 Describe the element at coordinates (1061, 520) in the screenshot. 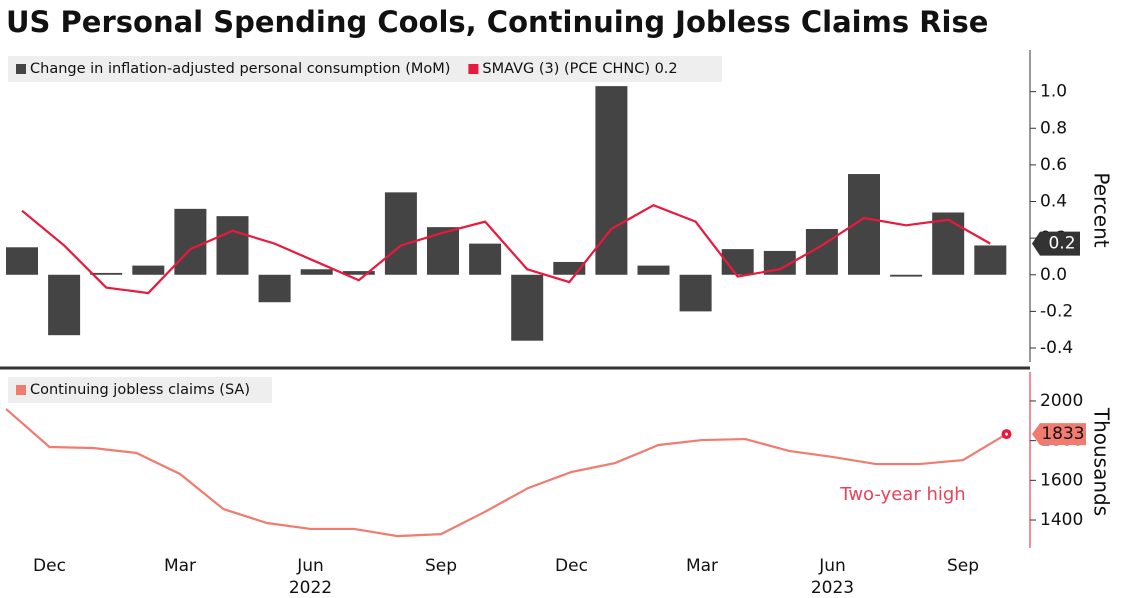

I see `y-tick-label: 1400` at that location.